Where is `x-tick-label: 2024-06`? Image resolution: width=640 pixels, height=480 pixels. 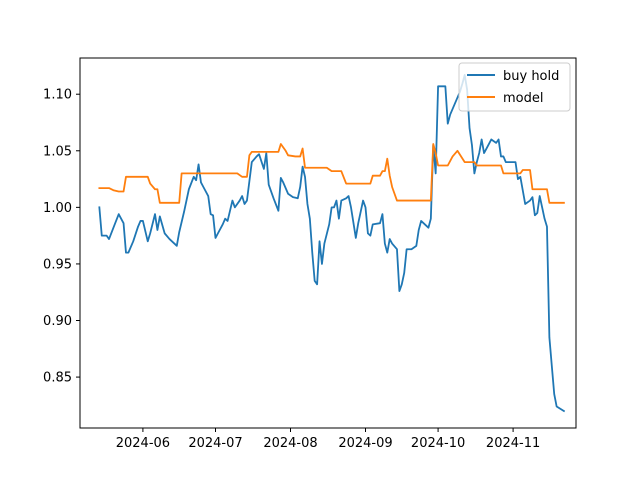 x-tick-label: 2024-06 is located at coordinates (143, 443).